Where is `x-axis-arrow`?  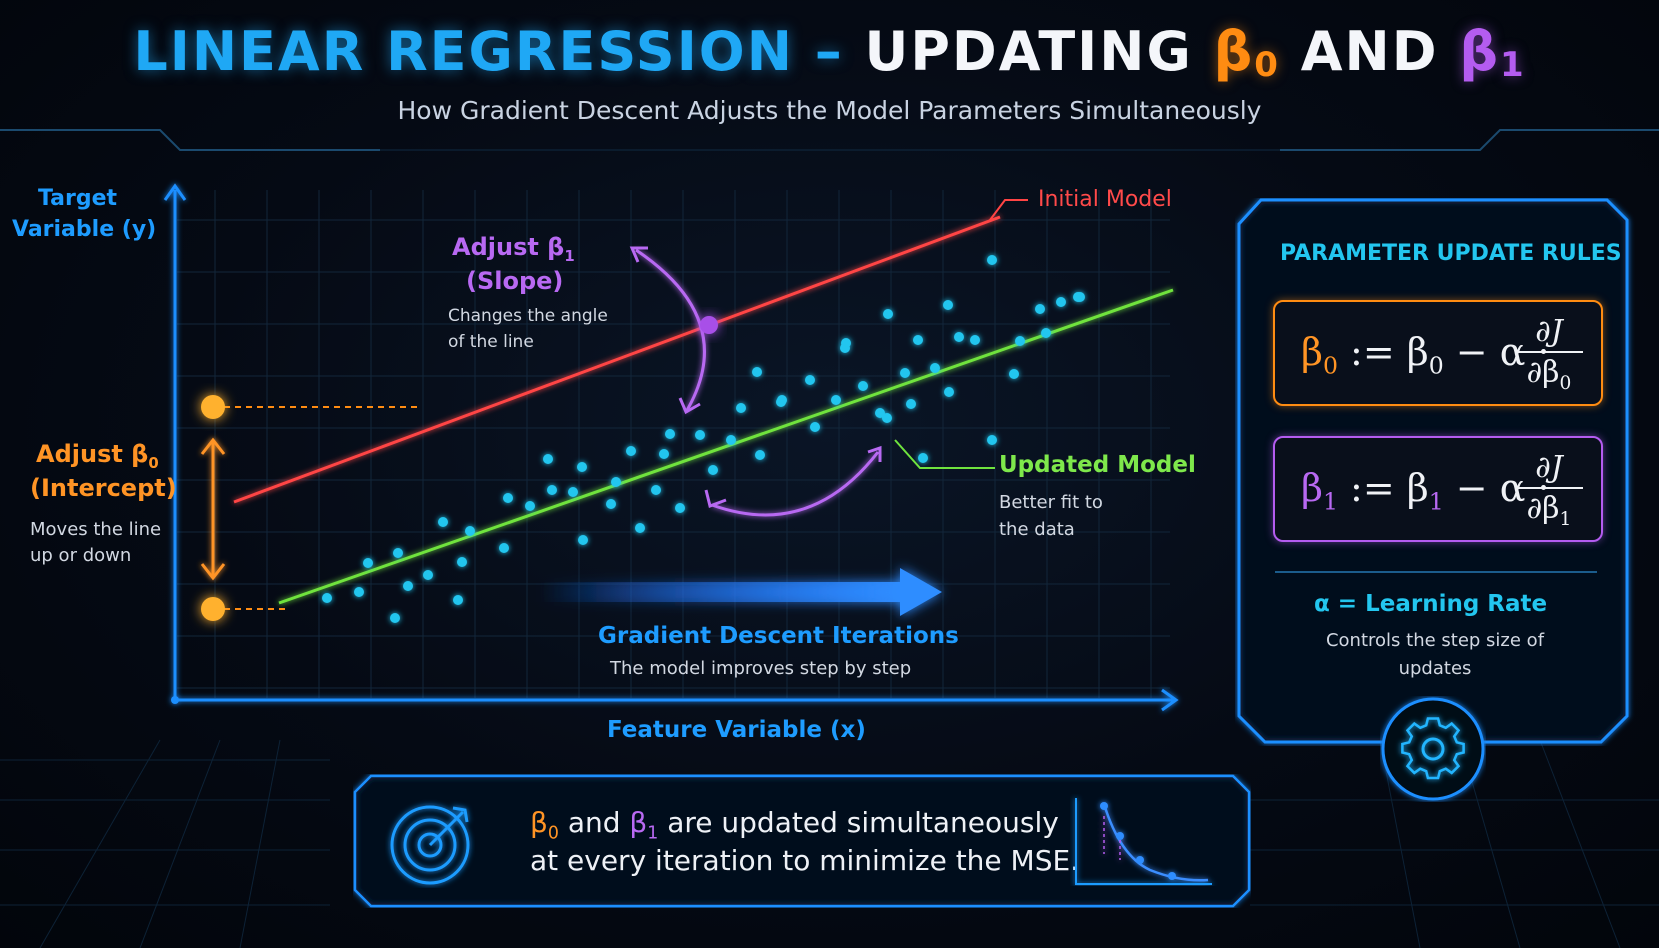 x-axis-arrow is located at coordinates (1170, 700).